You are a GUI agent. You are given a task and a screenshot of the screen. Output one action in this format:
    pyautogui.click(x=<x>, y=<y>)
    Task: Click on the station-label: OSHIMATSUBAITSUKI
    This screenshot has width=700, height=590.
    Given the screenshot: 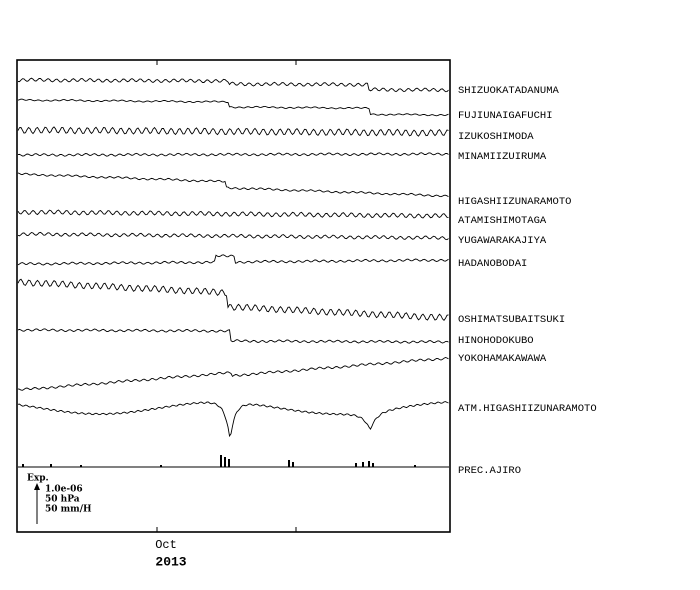 What is the action you would take?
    pyautogui.click(x=511, y=320)
    